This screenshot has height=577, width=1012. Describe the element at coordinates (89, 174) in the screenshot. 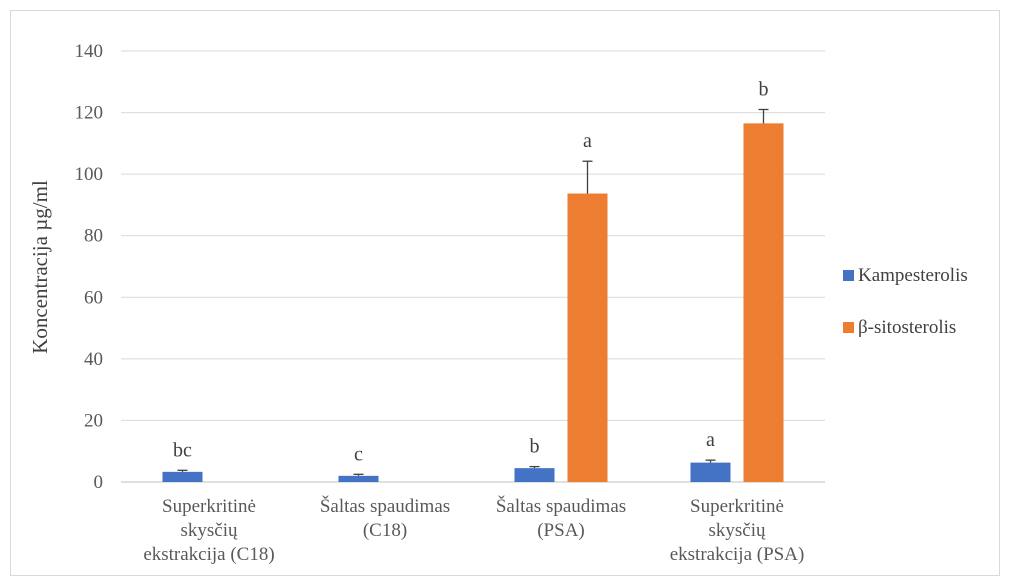

I see `y-tick-label: 100` at that location.